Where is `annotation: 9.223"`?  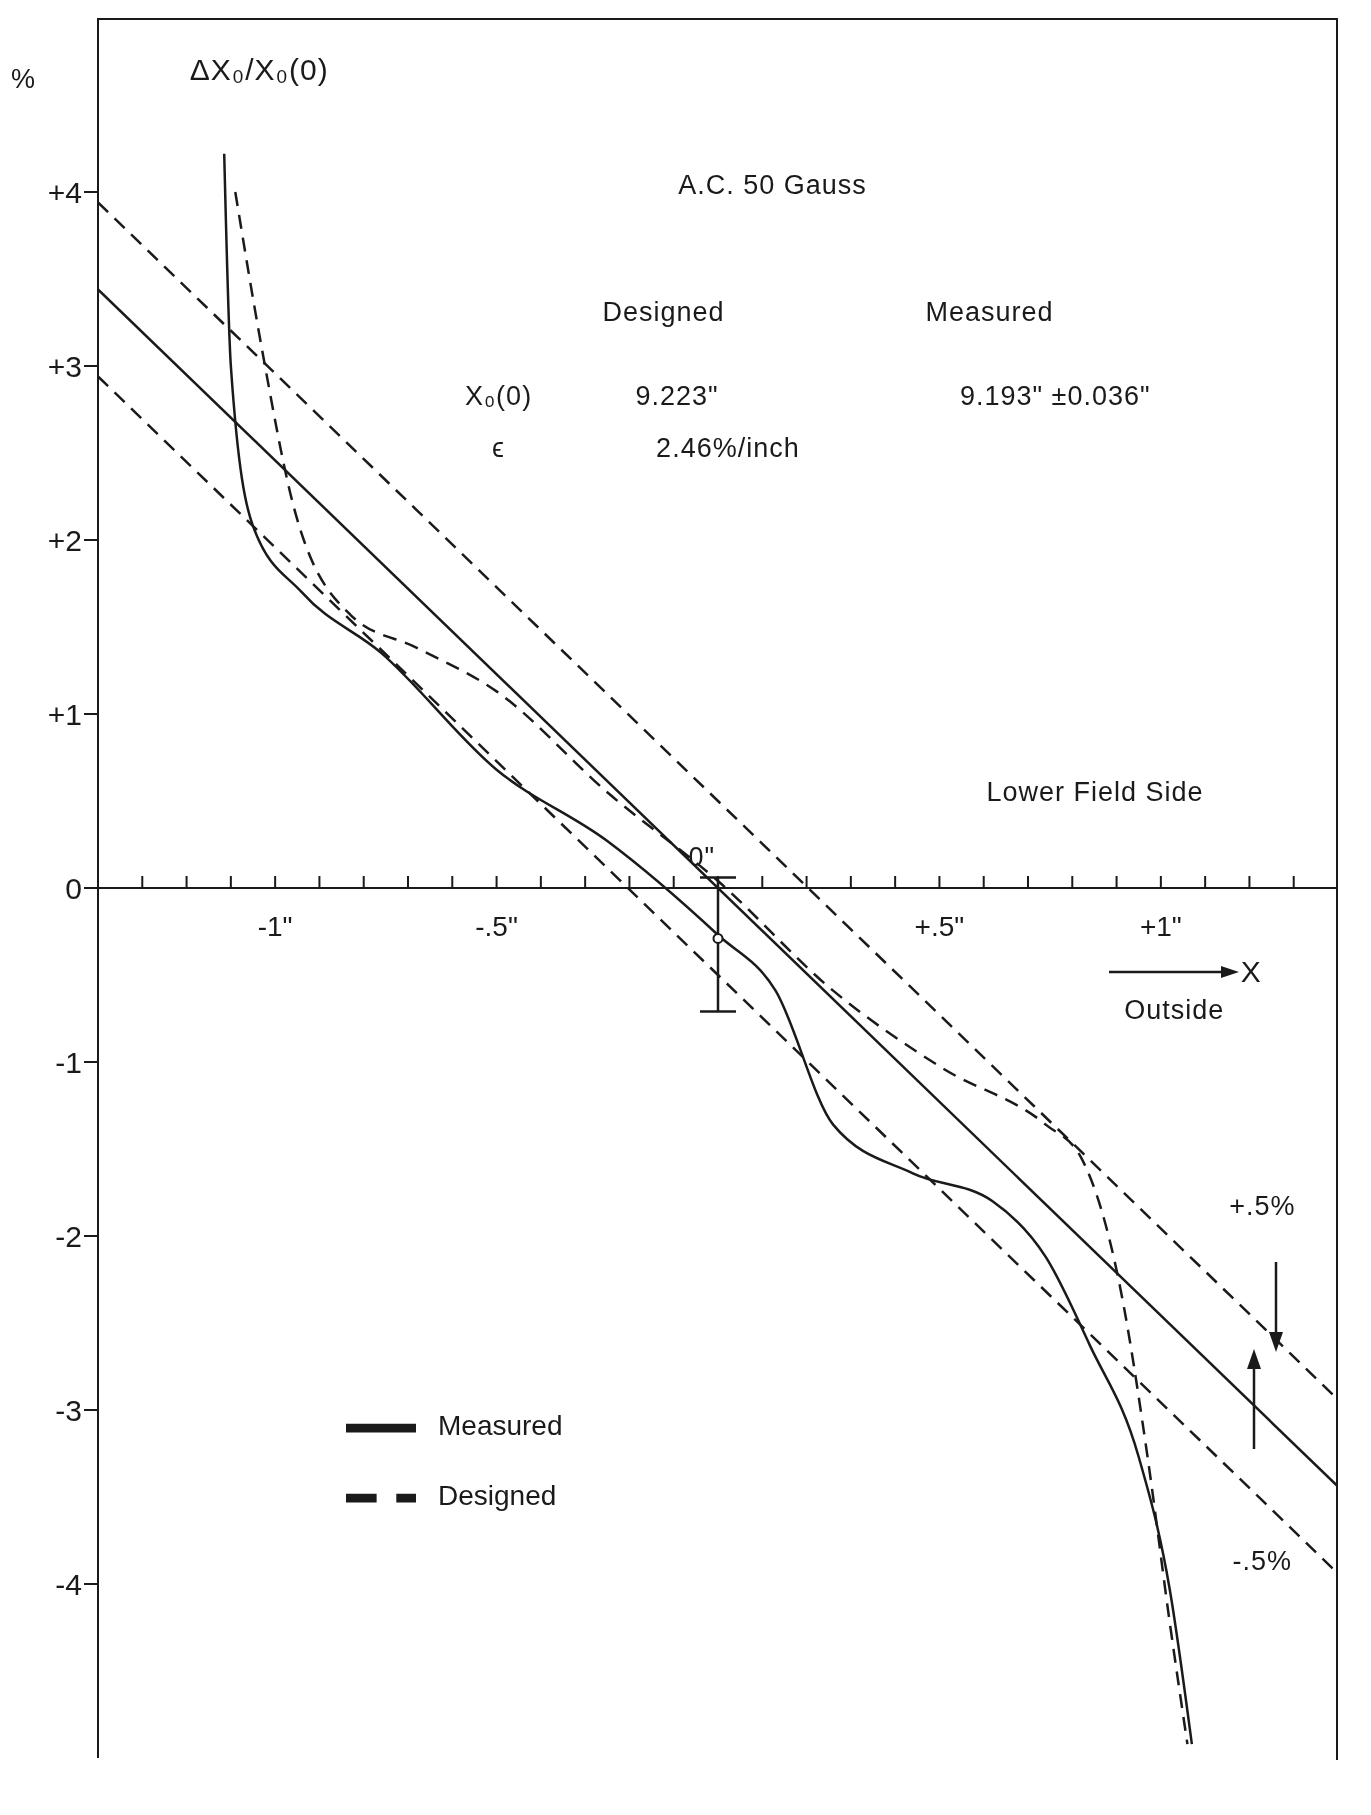
annotation: 9.223" is located at coordinates (677, 396).